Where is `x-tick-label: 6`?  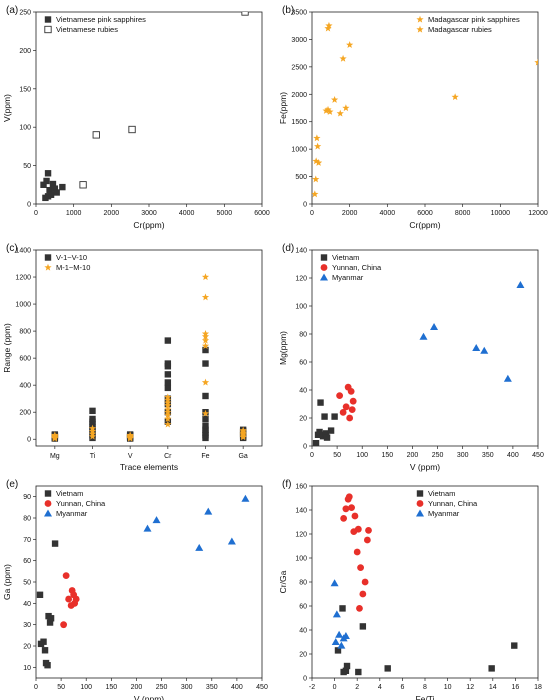 x-tick-label: 6 is located at coordinates (402, 687).